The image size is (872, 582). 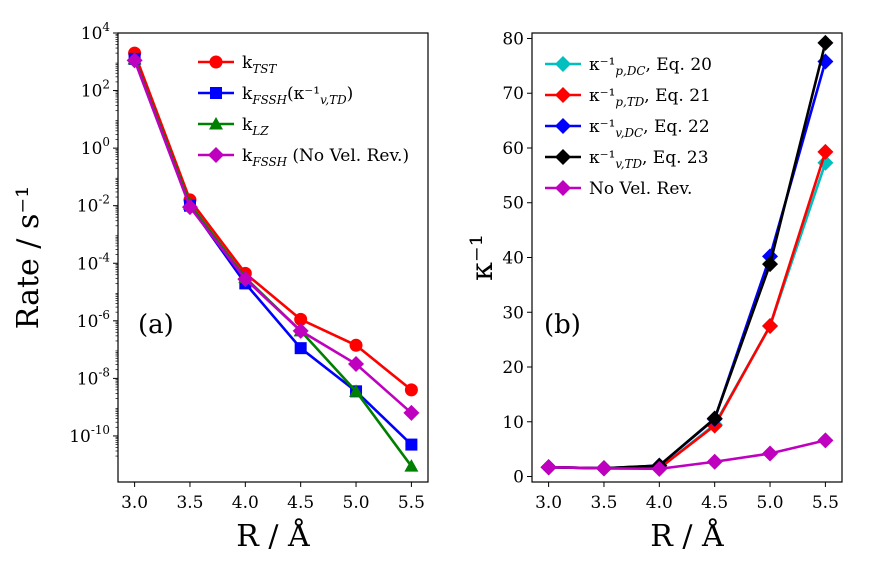 What do you see at coordinates (650, 66) in the screenshot?
I see `legend-label-p-dc-eq-20: κ⁻¹p,DC, Eq. 20` at bounding box center [650, 66].